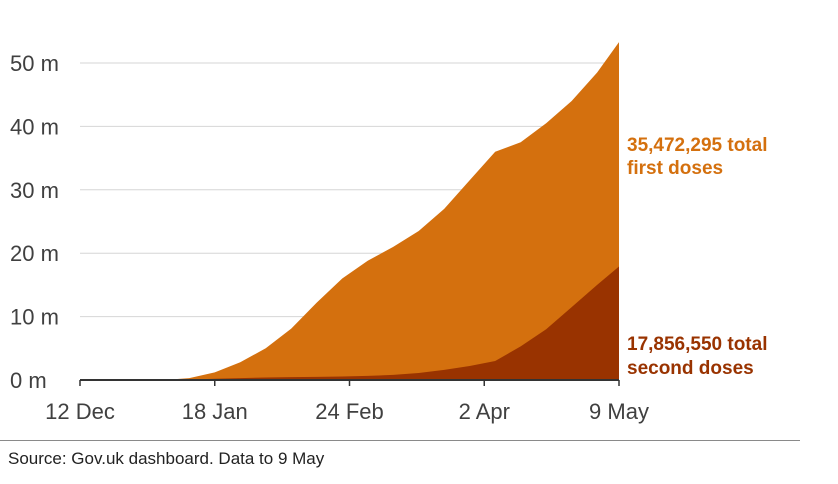  What do you see at coordinates (80, 411) in the screenshot?
I see `x-tick-label-0: 12 Dec` at bounding box center [80, 411].